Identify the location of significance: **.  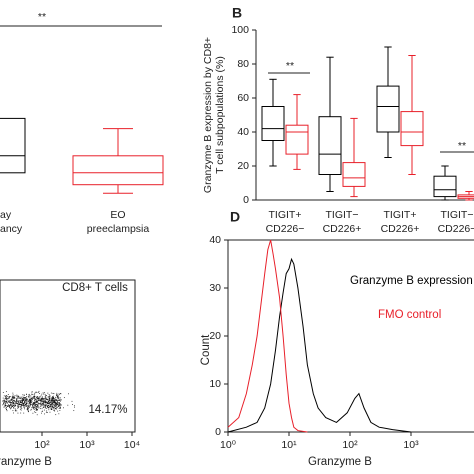
(462, 146).